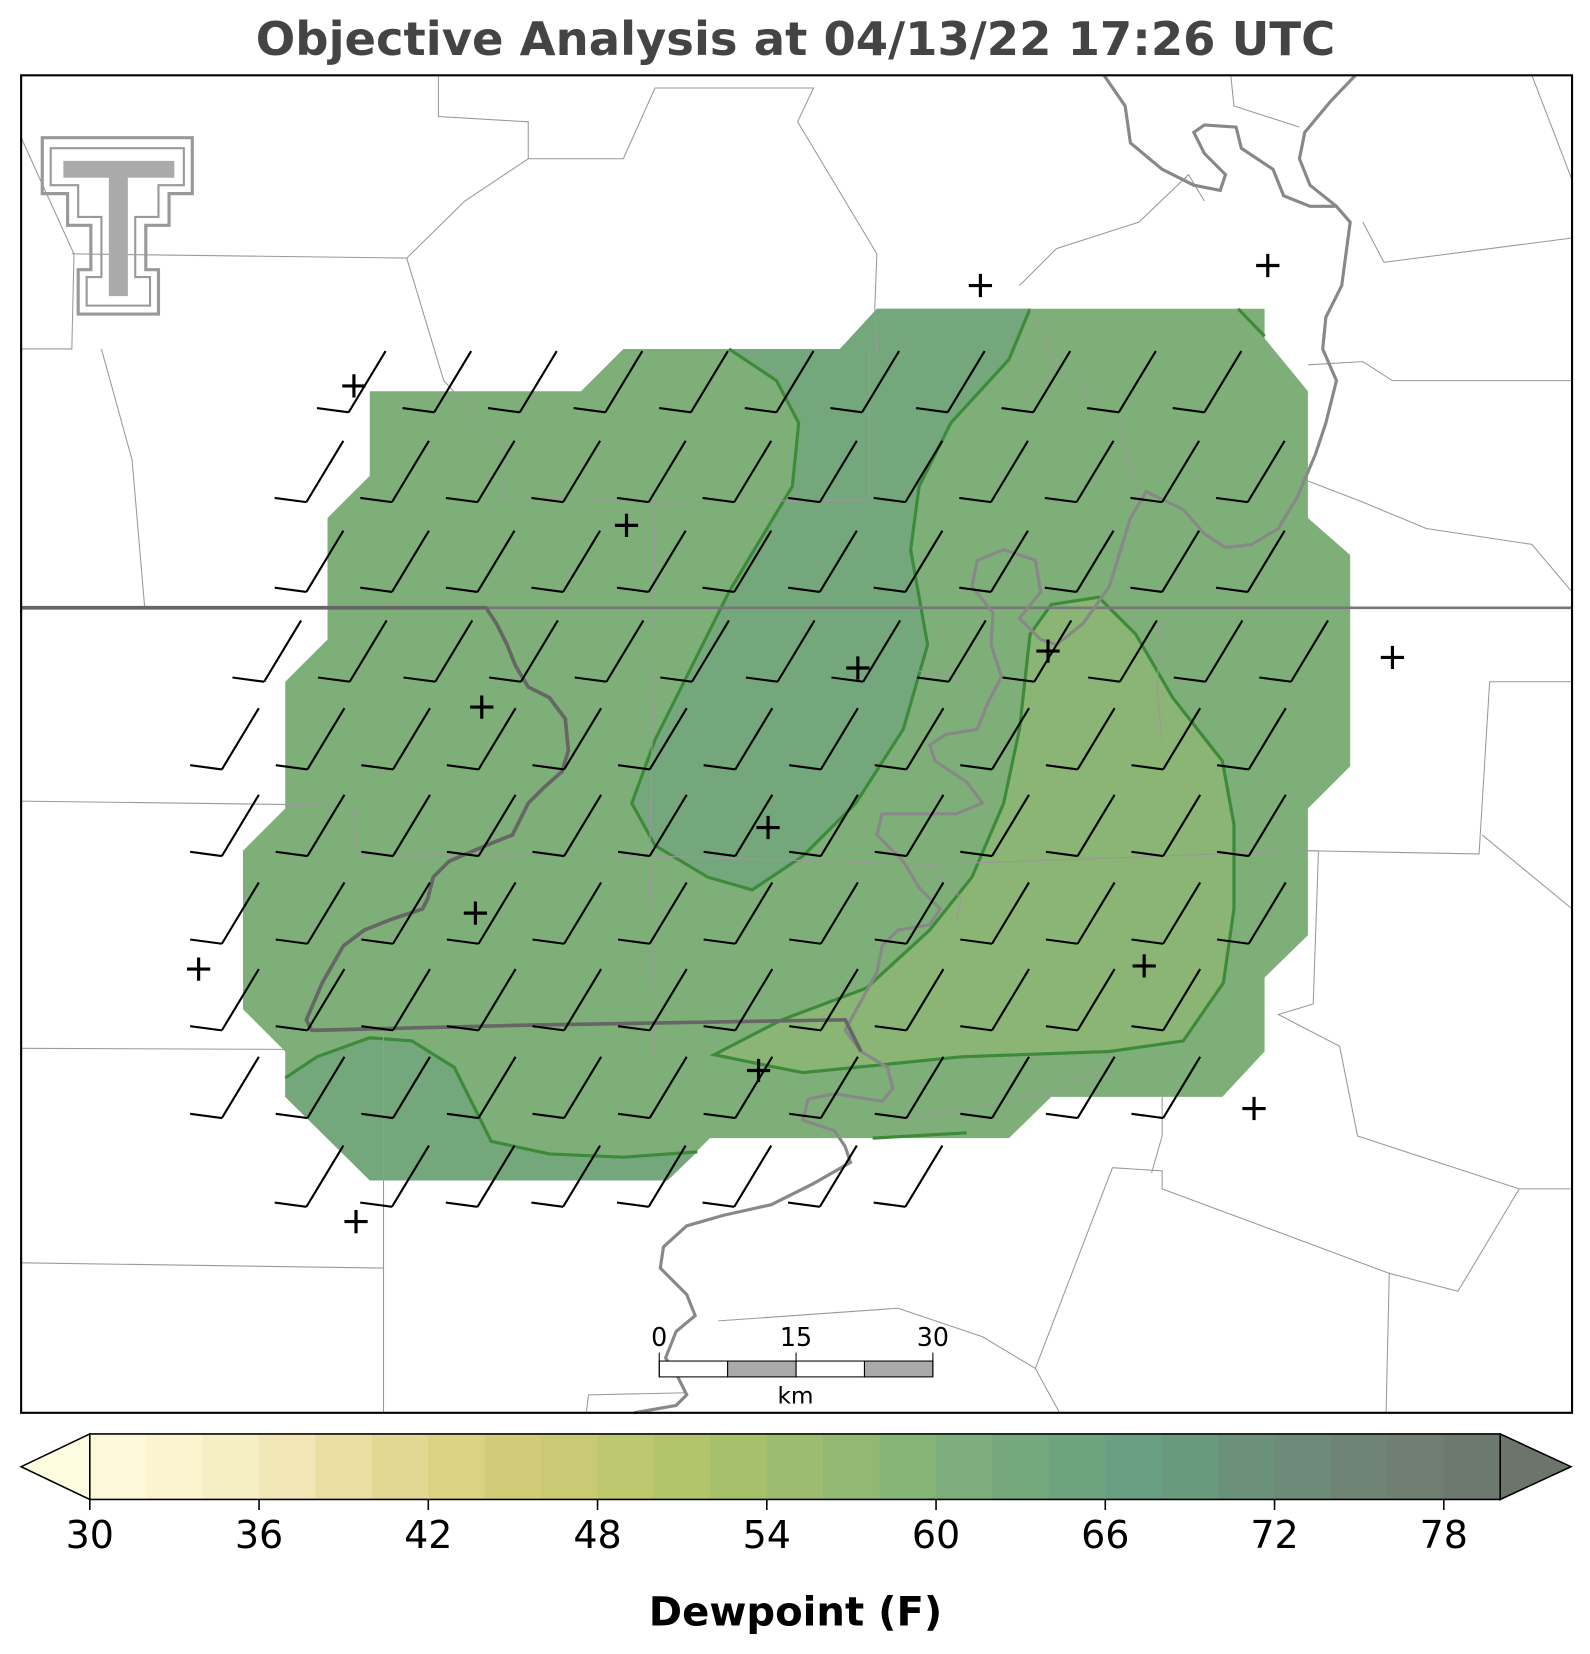 The width and height of the screenshot is (1590, 1654). I want to click on colorbar-tick-label: 42, so click(428, 1535).